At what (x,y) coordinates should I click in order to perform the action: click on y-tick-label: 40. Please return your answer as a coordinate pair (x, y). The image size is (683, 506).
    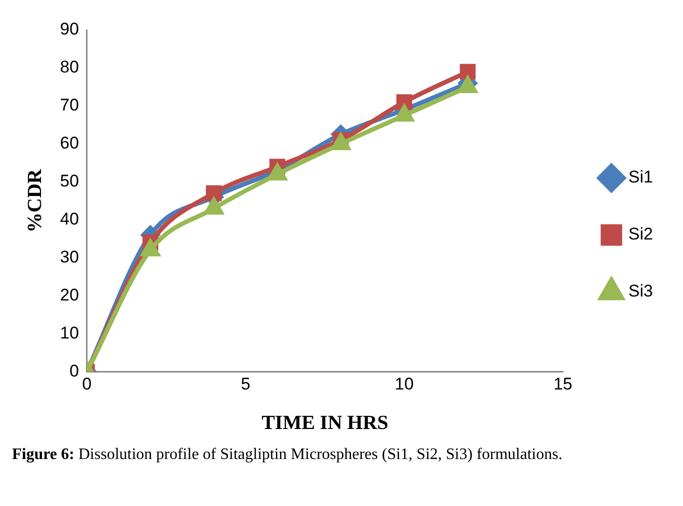
    Looking at the image, I should click on (69, 218).